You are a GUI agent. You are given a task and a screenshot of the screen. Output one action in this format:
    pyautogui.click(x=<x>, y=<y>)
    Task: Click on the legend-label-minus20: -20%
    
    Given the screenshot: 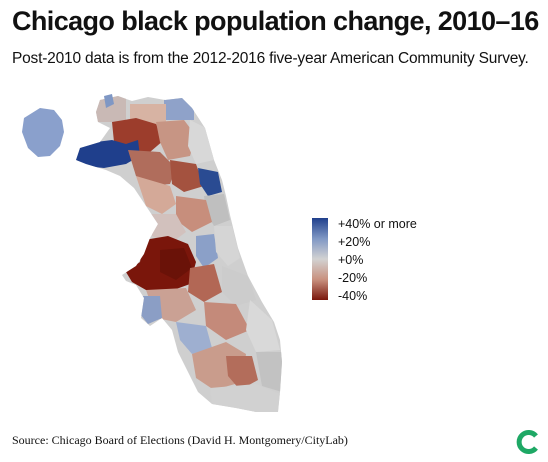 What is the action you would take?
    pyautogui.click(x=353, y=278)
    